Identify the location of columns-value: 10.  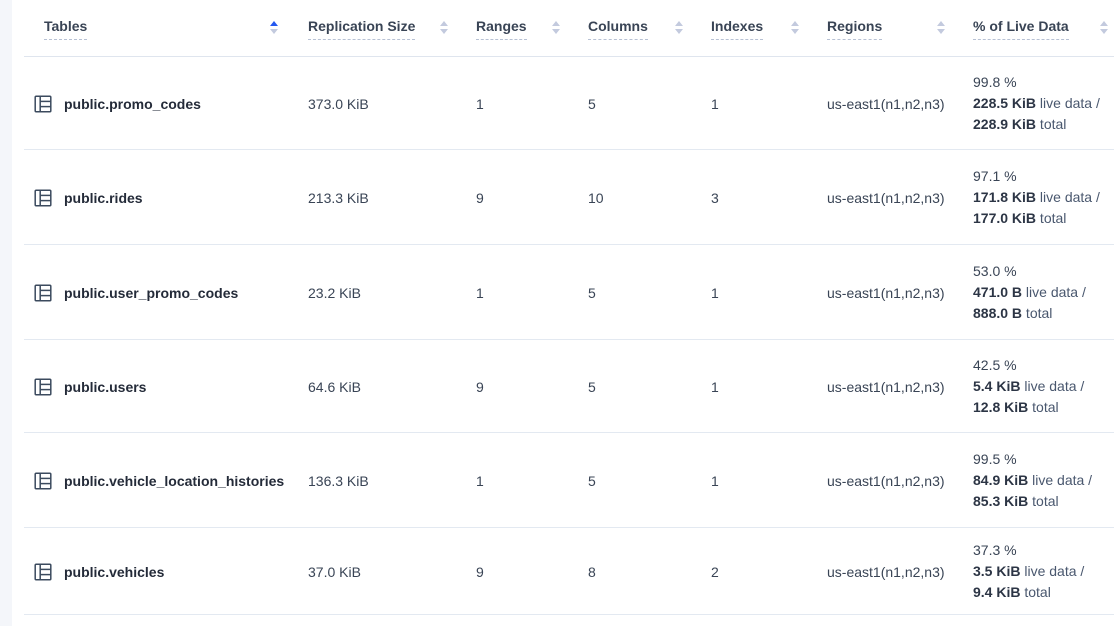
(596, 197).